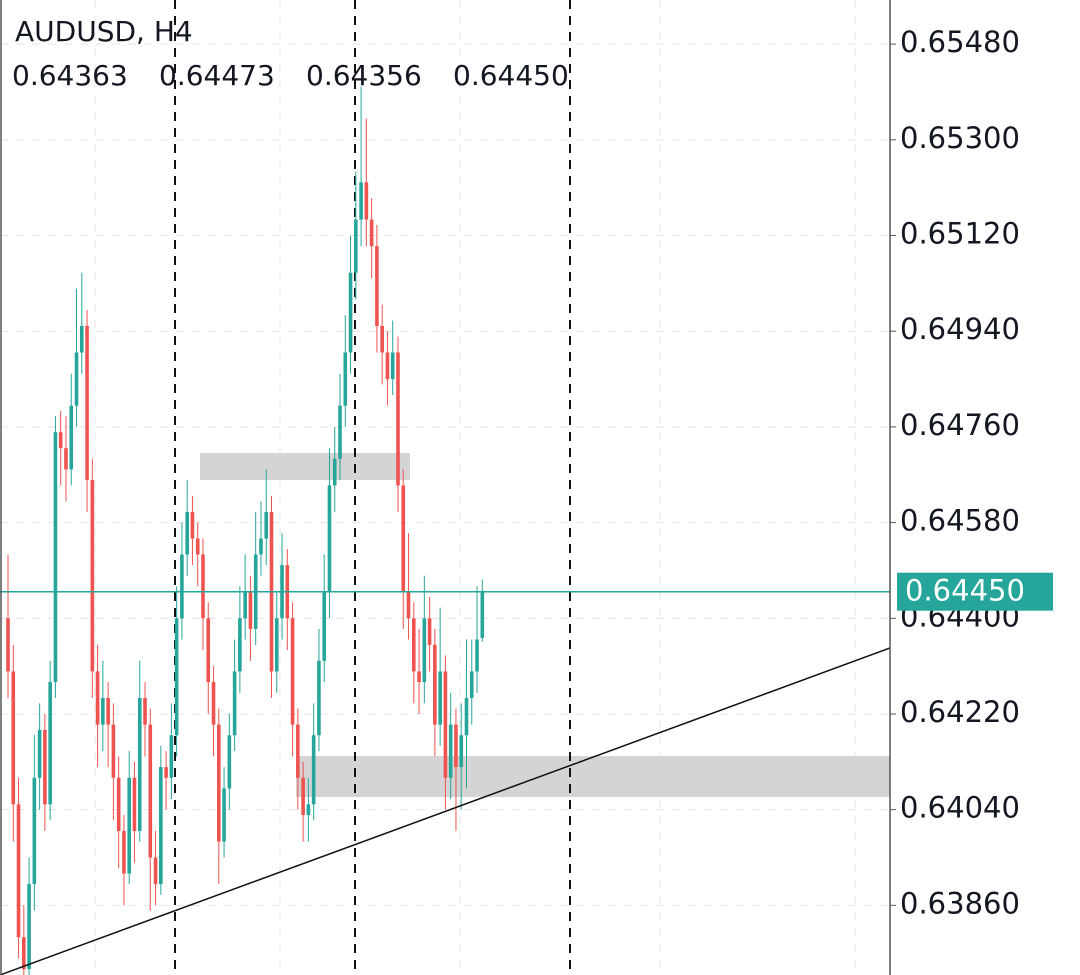 Image resolution: width=1080 pixels, height=975 pixels. I want to click on y-tick-label: 0.64040, so click(960, 808).